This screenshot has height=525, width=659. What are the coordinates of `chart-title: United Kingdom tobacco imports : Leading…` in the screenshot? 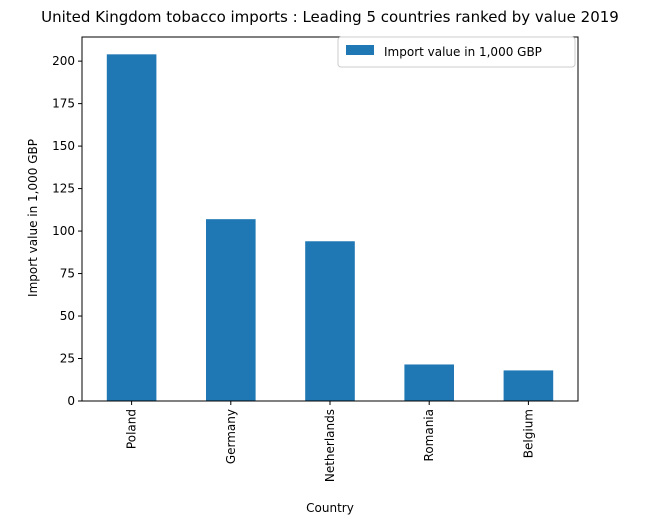 It's located at (330, 17).